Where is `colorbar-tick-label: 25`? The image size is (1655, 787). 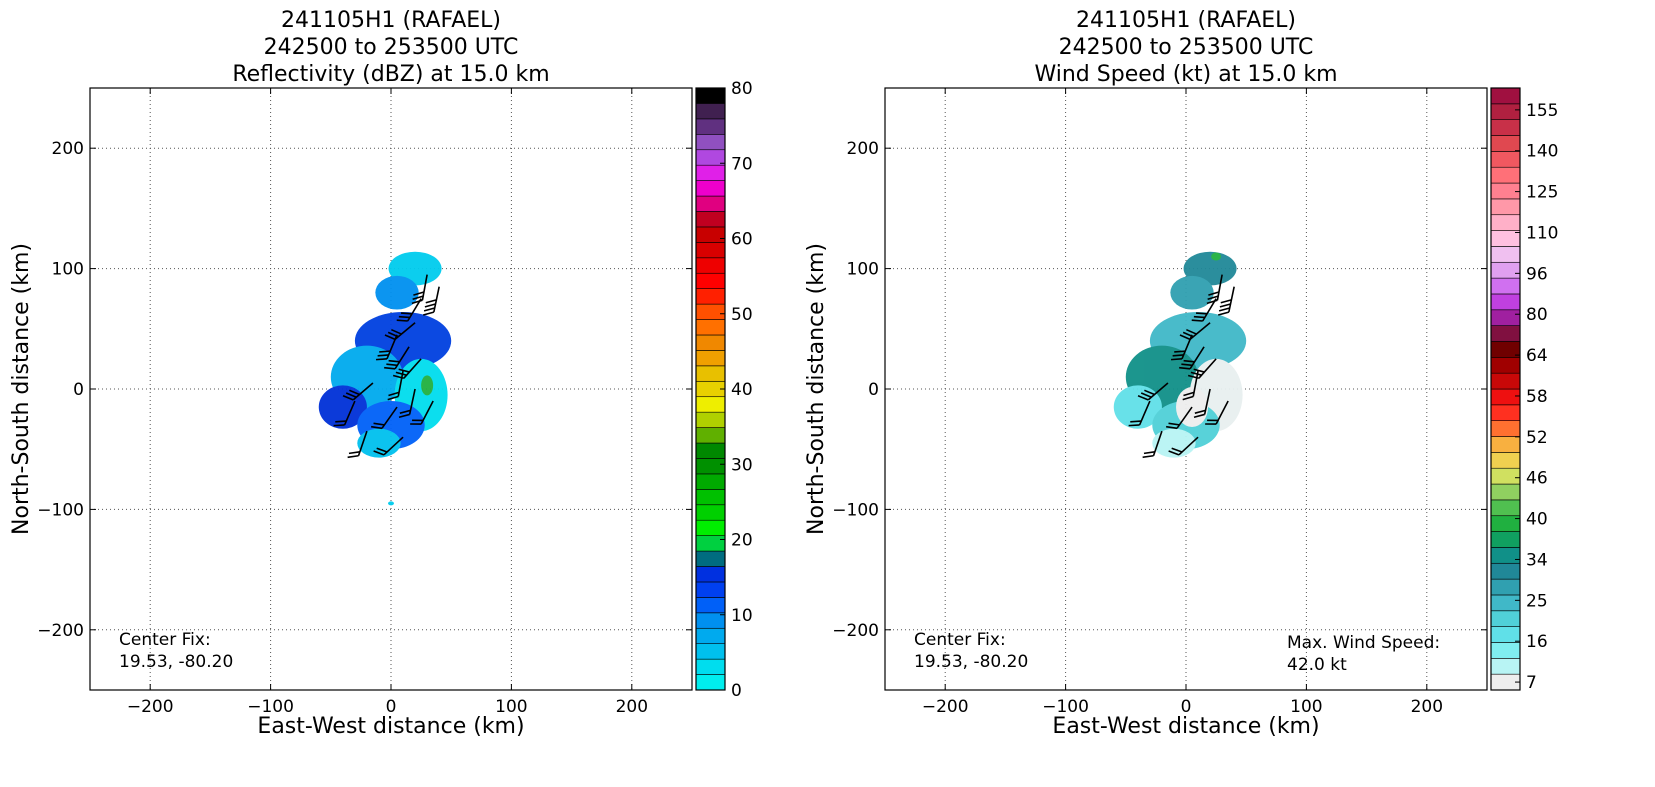
colorbar-tick-label: 25 is located at coordinates (1537, 601).